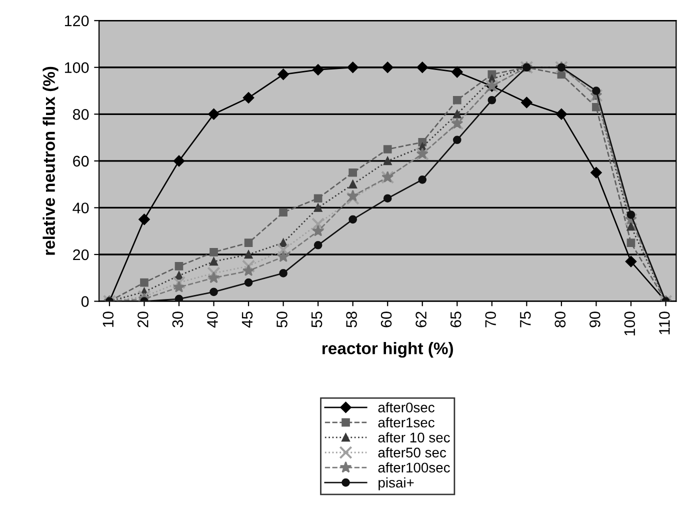  Describe the element at coordinates (630, 324) in the screenshot. I see `x-tick-label: 100` at that location.